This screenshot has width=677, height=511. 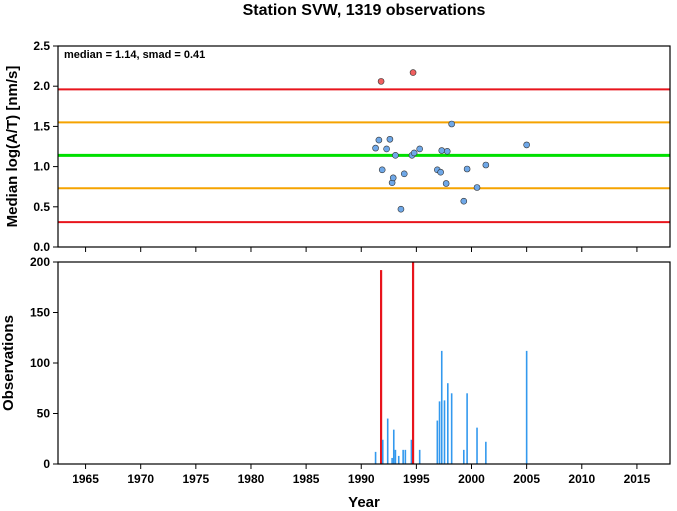 I want to click on x-tick-label: 2015, so click(x=637, y=479).